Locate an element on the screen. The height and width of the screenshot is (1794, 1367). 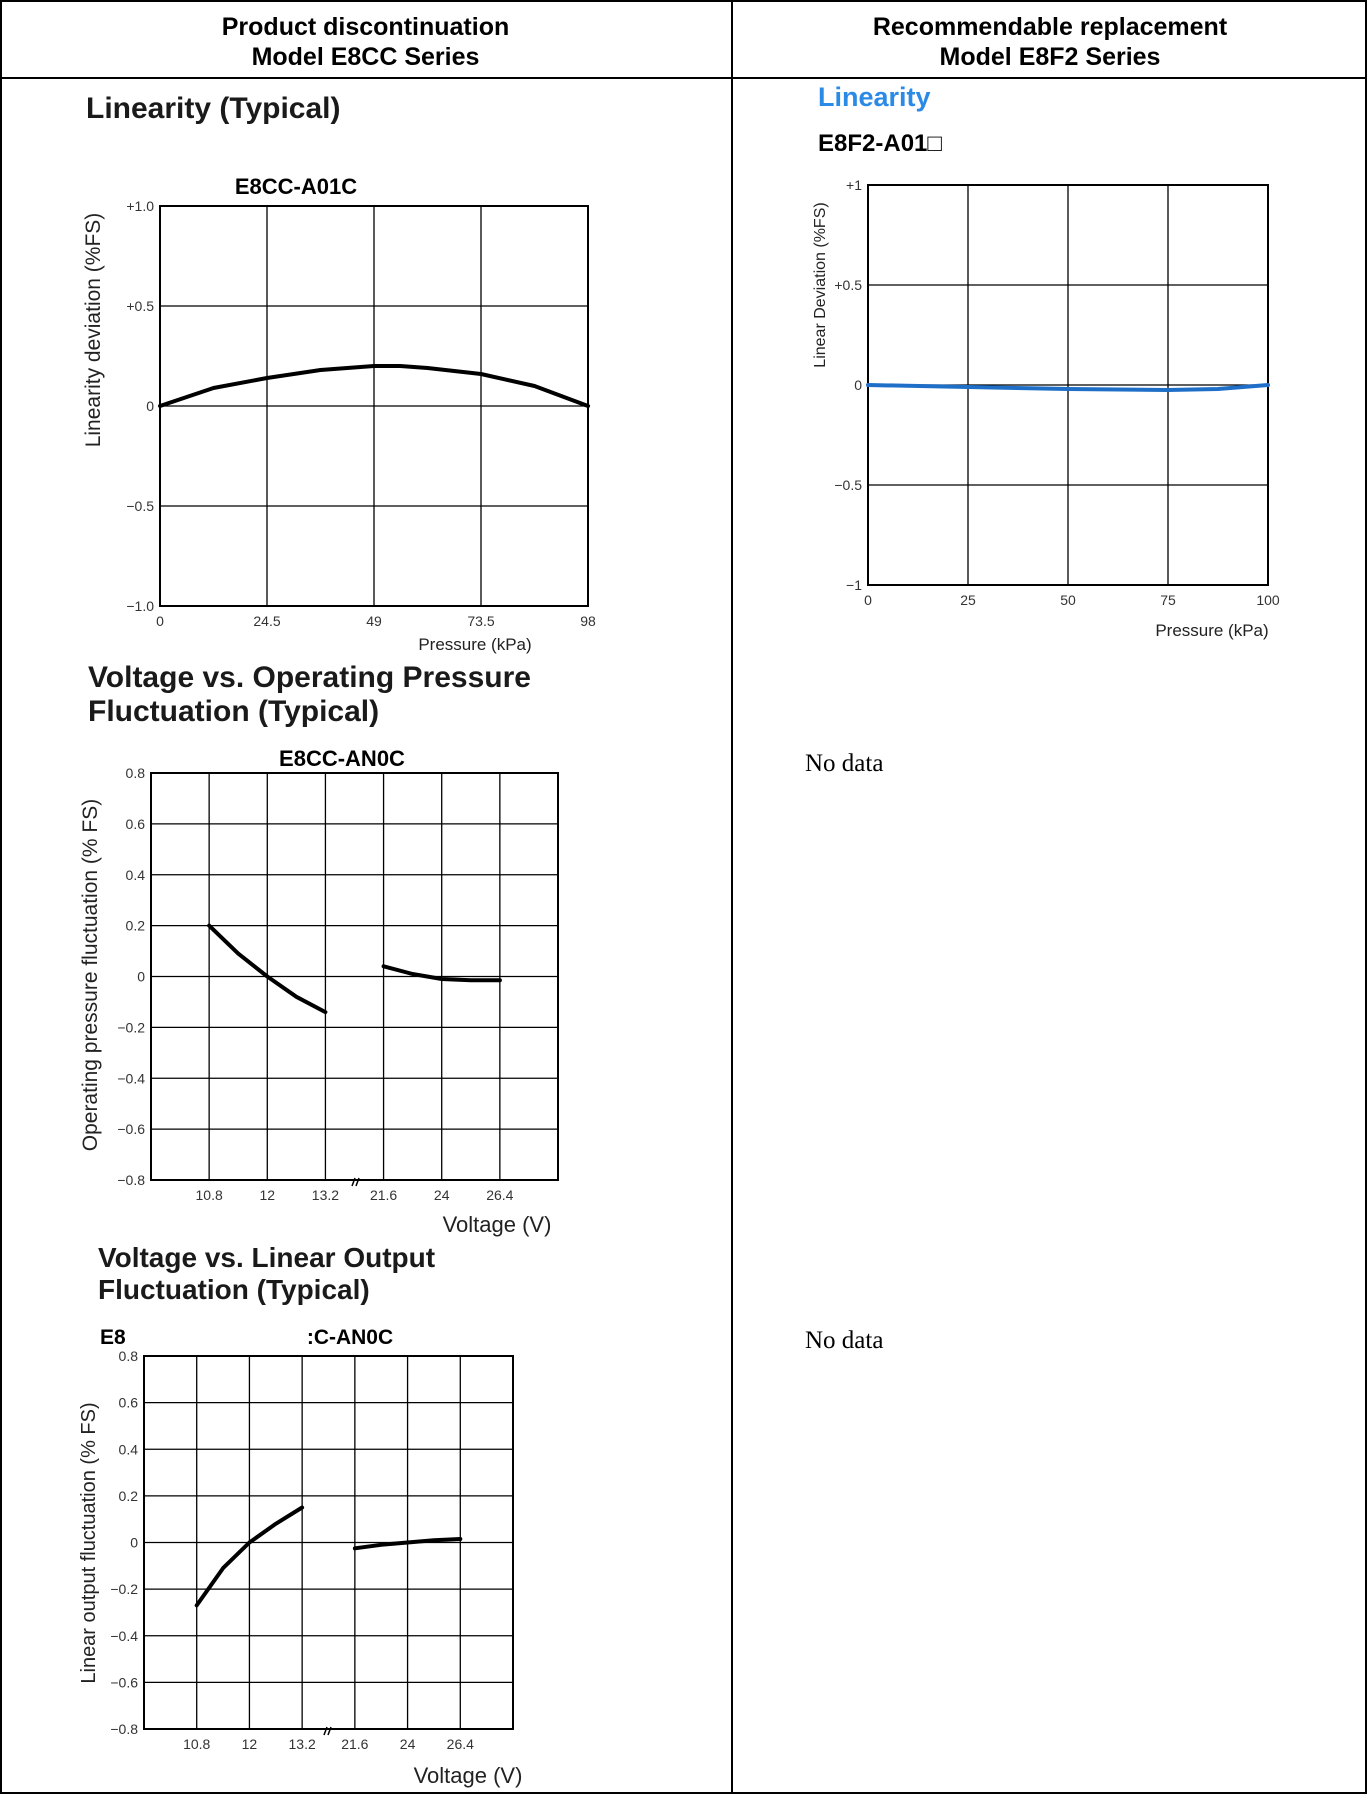
x-tick-label: 75 is located at coordinates (1168, 600).